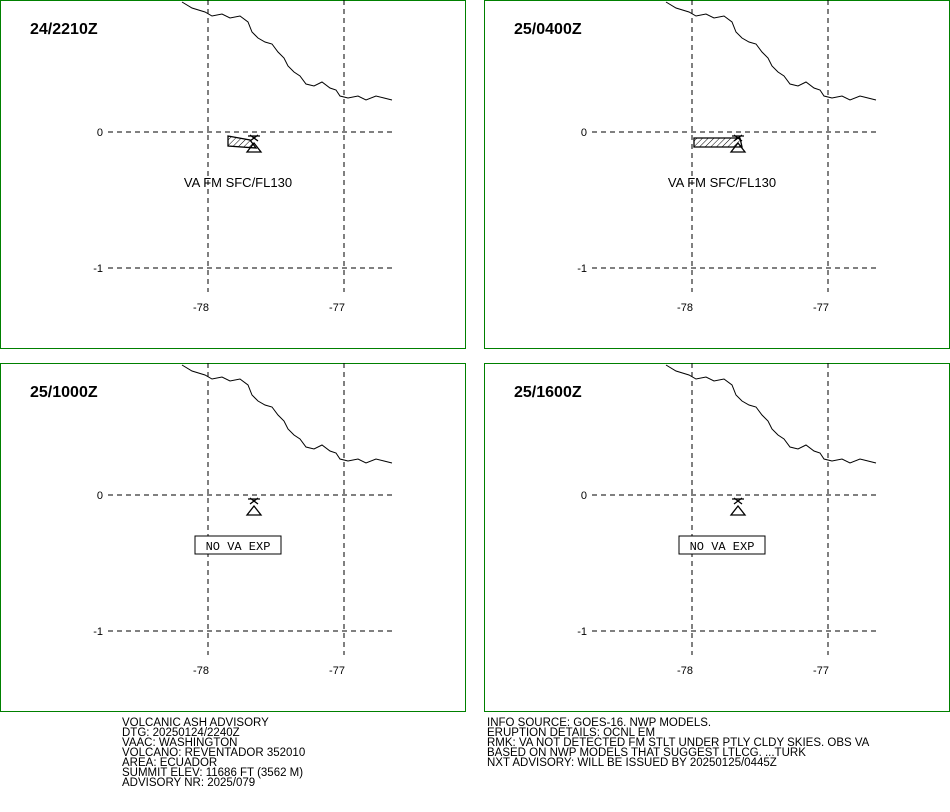 The height and width of the screenshot is (812, 950). I want to click on advisory-line: VOLCANO: REVENTADOR 352010, so click(213, 753).